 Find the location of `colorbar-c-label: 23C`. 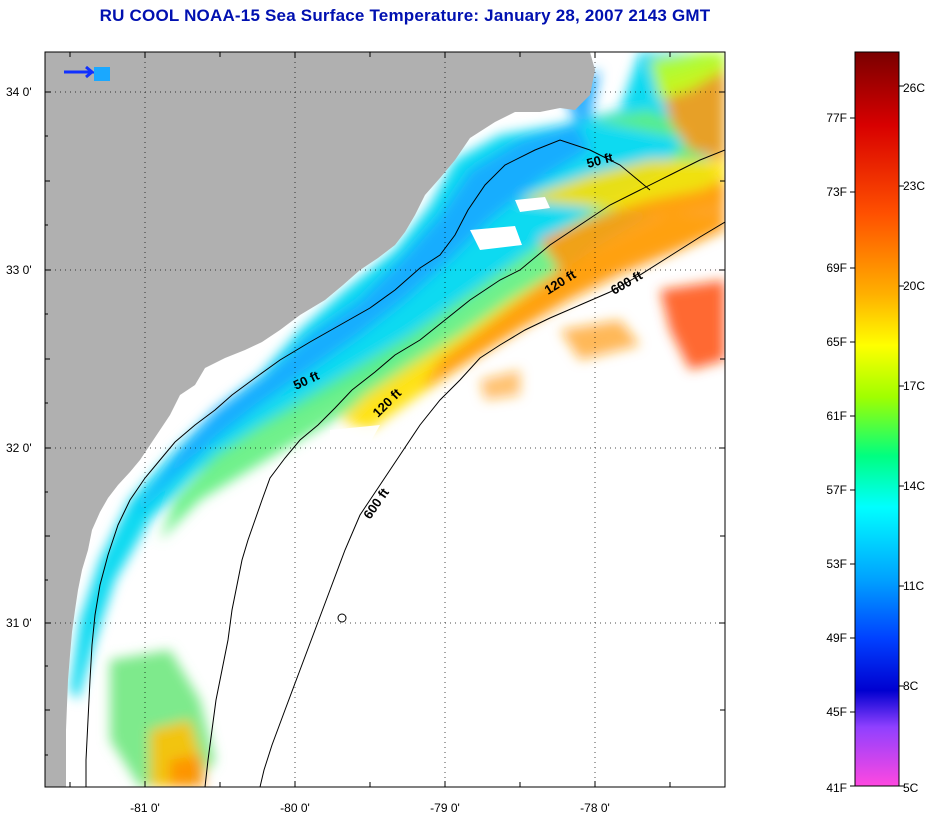

colorbar-c-label: 23C is located at coordinates (914, 186).